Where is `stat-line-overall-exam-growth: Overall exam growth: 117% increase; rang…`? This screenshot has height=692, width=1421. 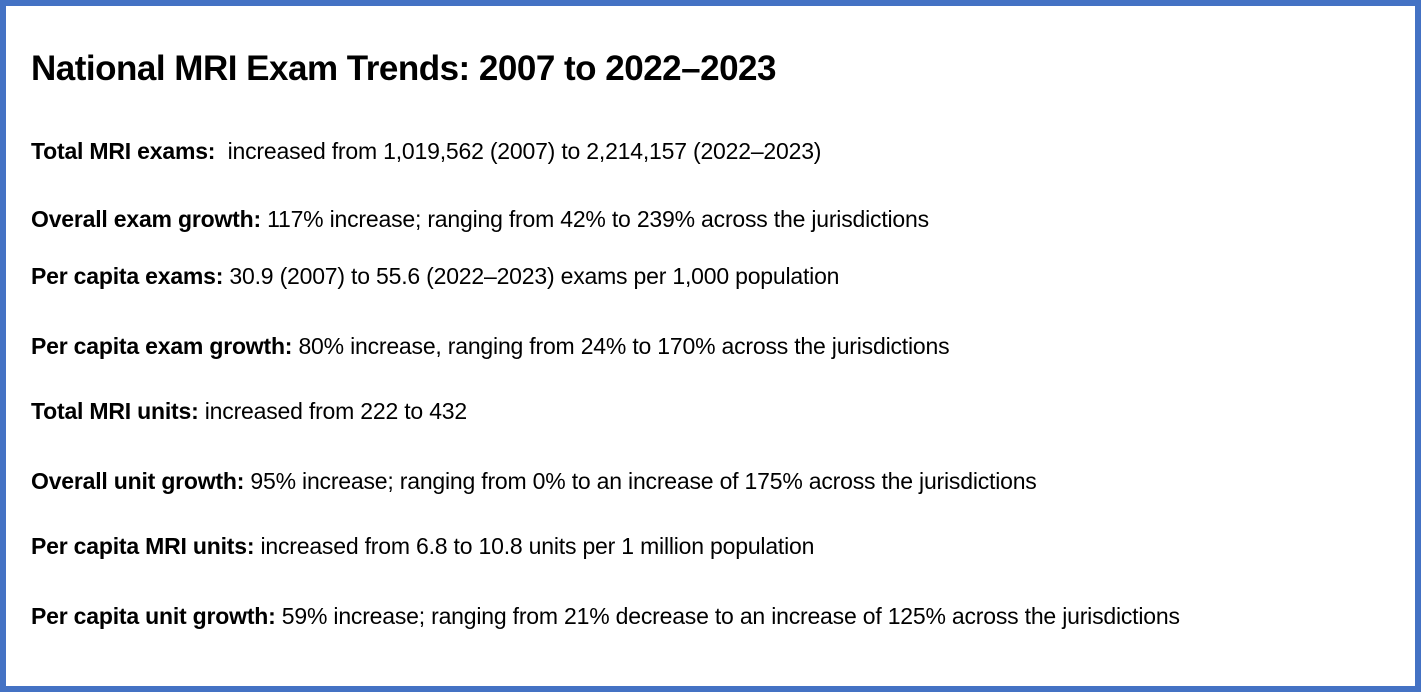
stat-line-overall-exam-growth: Overall exam growth: 117% increase; rang… is located at coordinates (683, 219).